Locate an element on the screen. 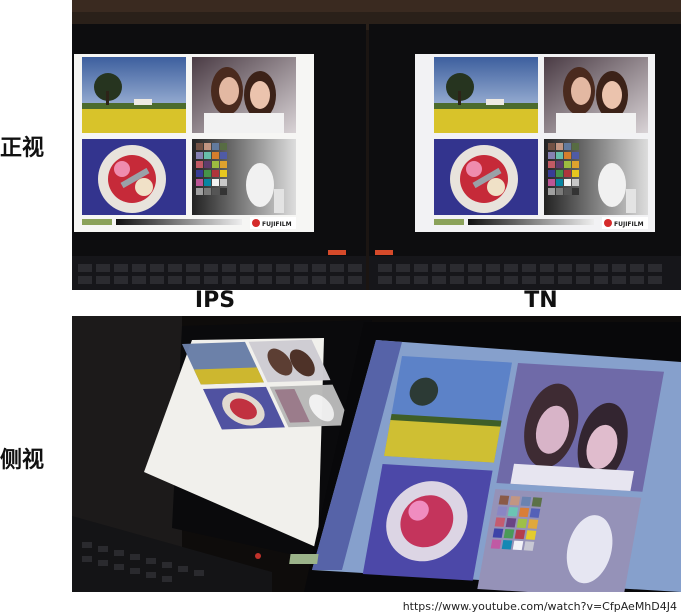  side-view-label: 侧视 is located at coordinates (22, 460).